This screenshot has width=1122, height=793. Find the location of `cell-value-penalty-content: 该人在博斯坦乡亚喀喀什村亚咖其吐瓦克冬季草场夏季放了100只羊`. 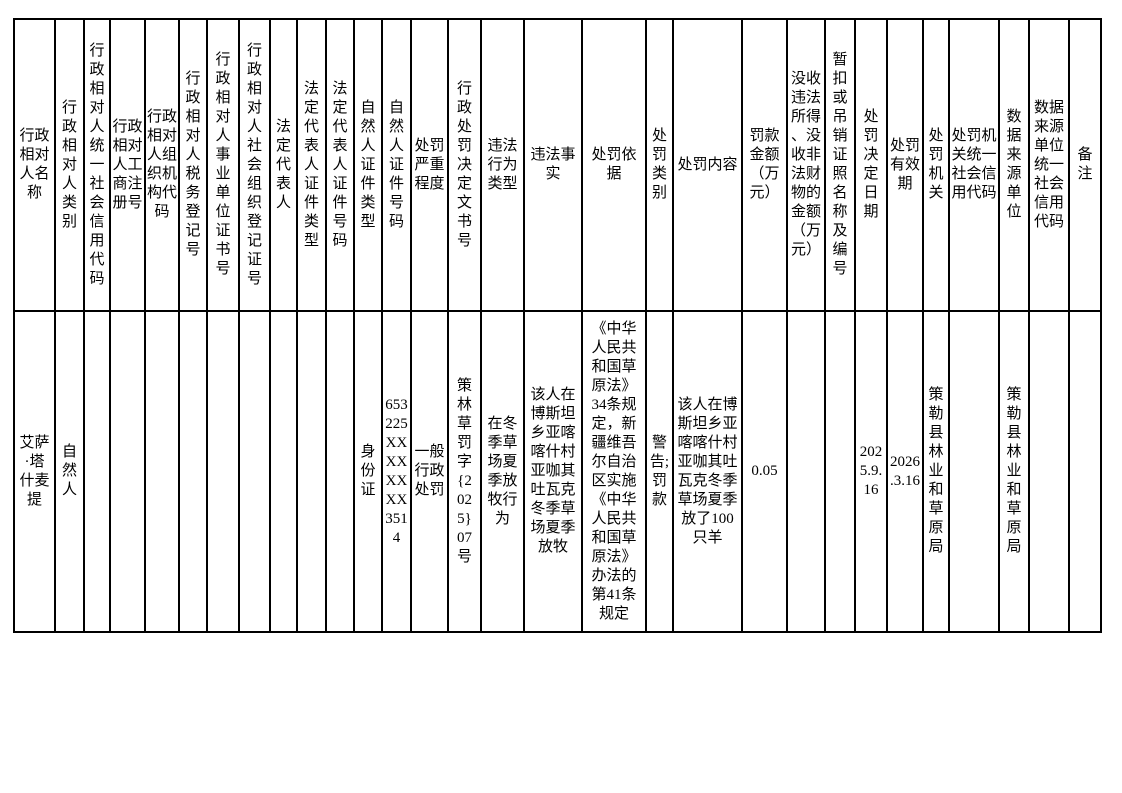

cell-value-penalty-content: 该人在博斯坦乡亚喀喀什村亚咖其吐瓦克冬季草场夏季放了100只羊 is located at coordinates (707, 471).